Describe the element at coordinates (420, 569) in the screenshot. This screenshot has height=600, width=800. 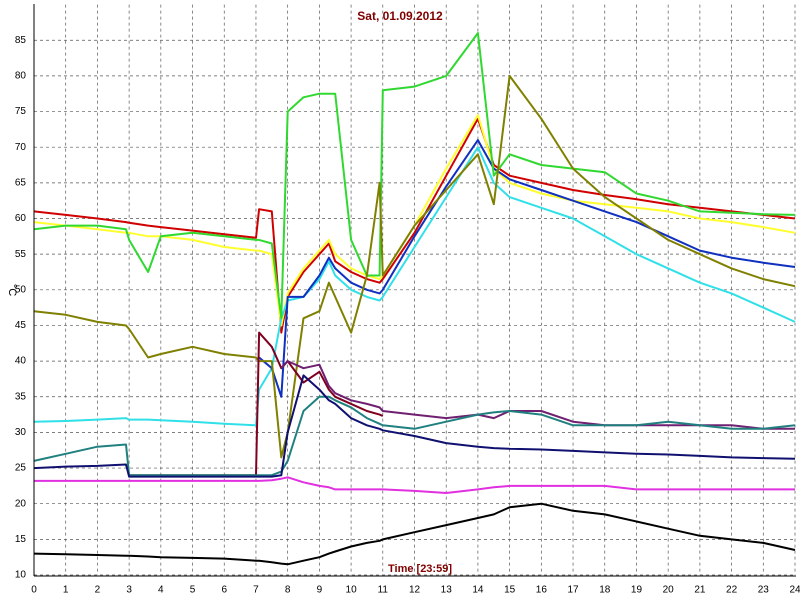
I see `x-axis-label: Time [23:59]` at that location.